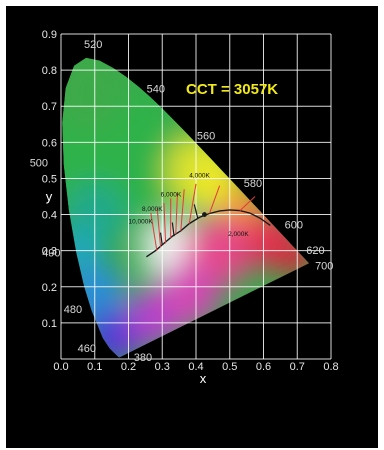  Describe the element at coordinates (49, 324) in the screenshot. I see `y-tick-label: 0.1` at that location.